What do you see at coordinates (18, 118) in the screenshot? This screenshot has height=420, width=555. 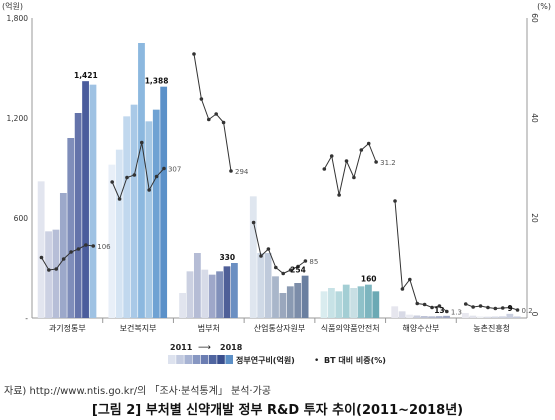 I see `y-left-tick: 1,200` at bounding box center [18, 118].